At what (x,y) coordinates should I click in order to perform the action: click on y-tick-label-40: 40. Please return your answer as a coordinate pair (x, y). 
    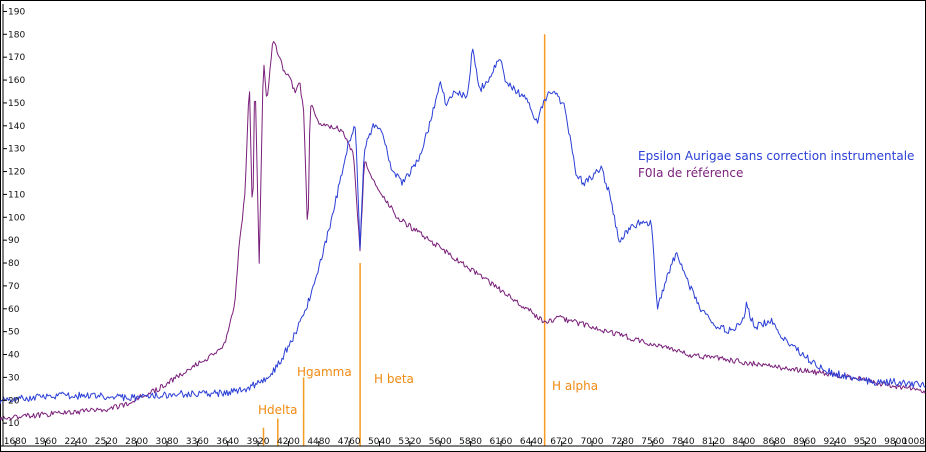
    Looking at the image, I should click on (14, 356).